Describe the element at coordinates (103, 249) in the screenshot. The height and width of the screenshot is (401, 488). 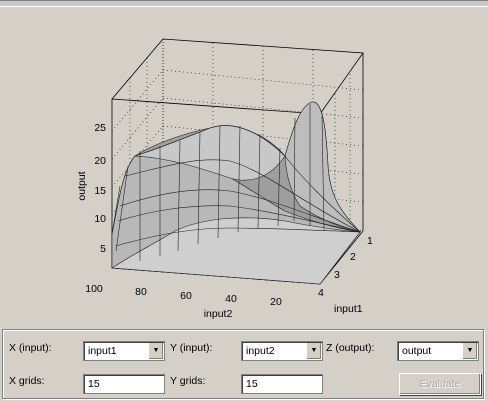
I see `z-tick: 5` at that location.